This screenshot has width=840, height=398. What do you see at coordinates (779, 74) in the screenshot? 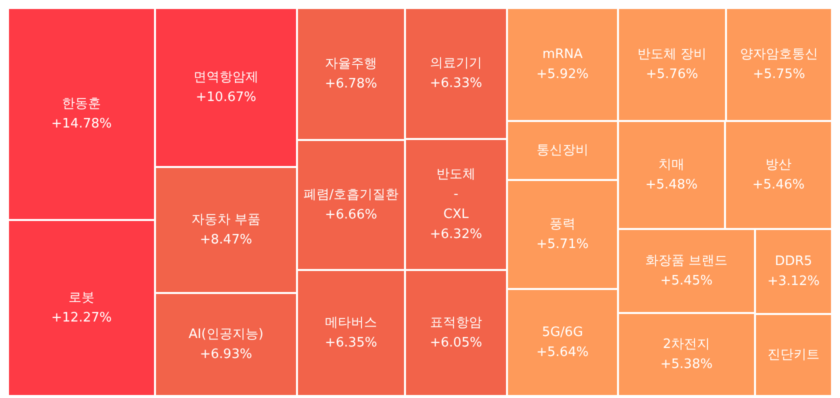
I see `data-label: +5.75%` at bounding box center [779, 74].